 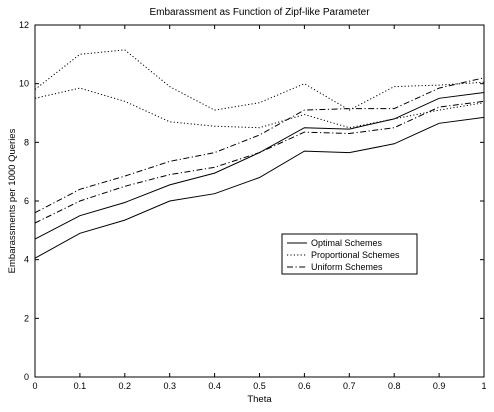 I want to click on y-tick-label: 8, so click(x=26, y=142).